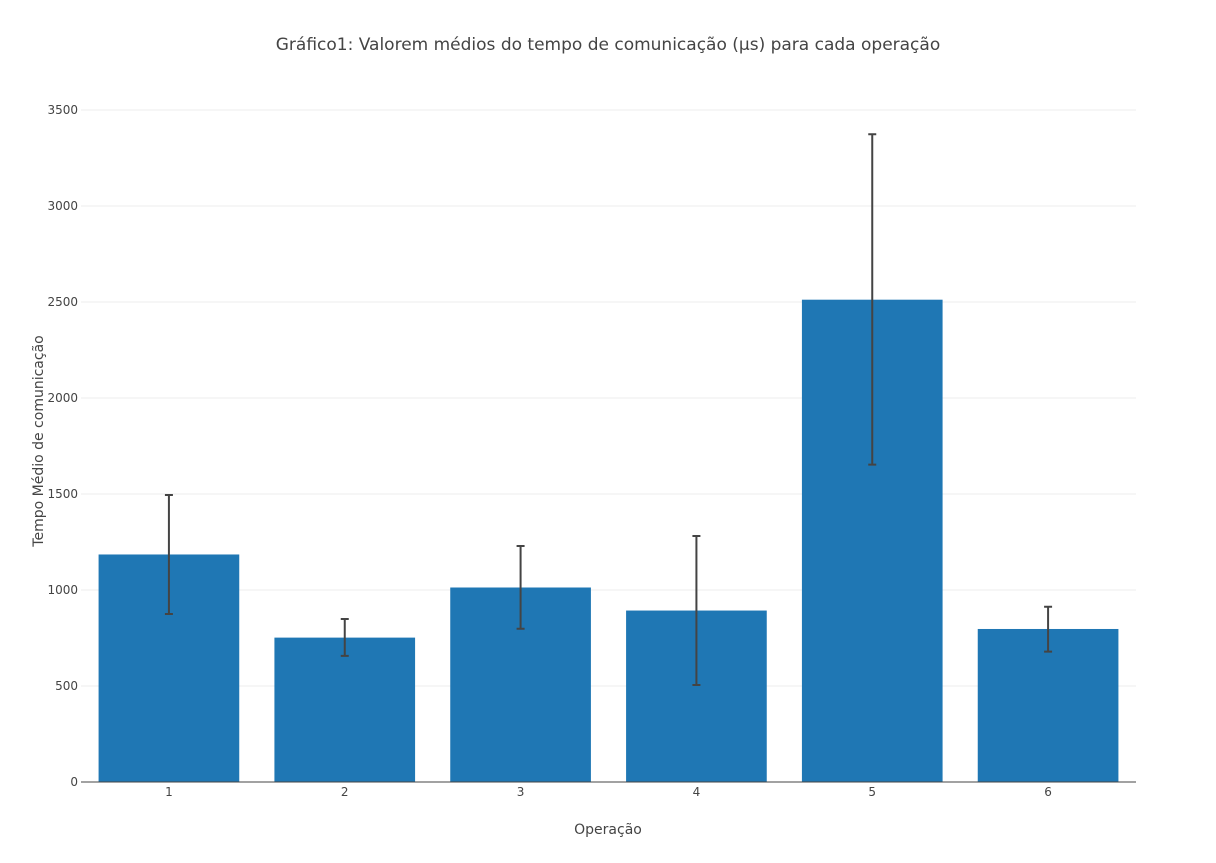 This screenshot has width=1216, height=863. What do you see at coordinates (62, 302) in the screenshot?
I see `y-tick-label: 2500` at bounding box center [62, 302].